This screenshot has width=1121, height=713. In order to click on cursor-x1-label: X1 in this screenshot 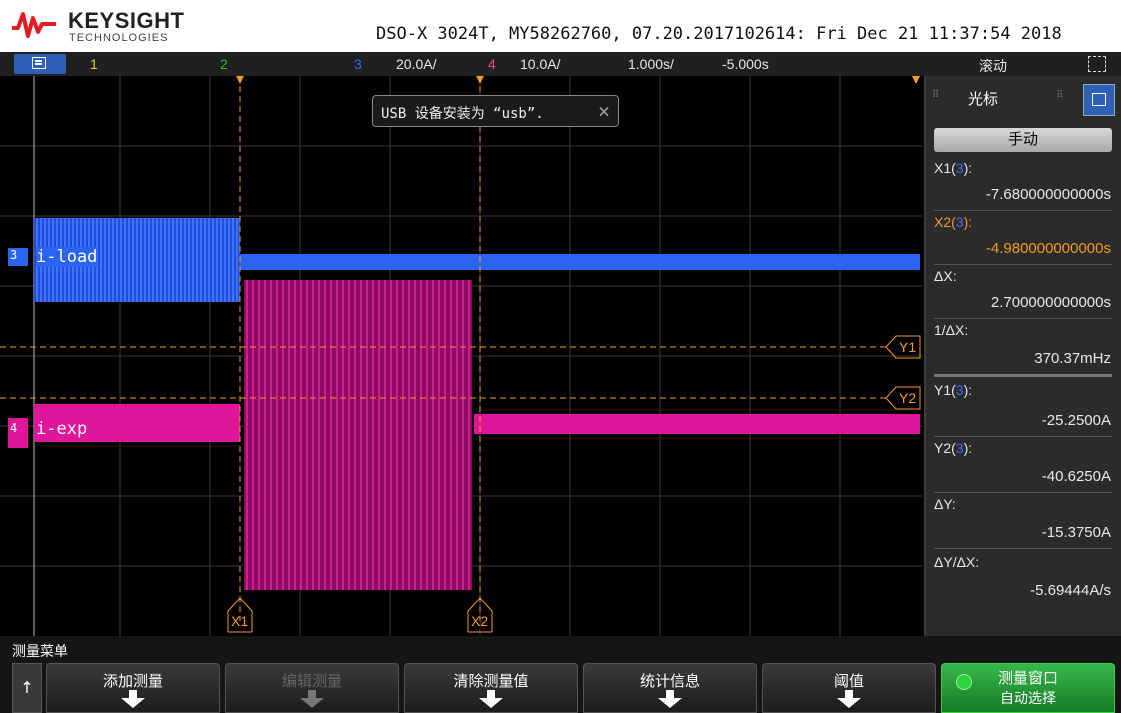, I will do `click(240, 621)`.